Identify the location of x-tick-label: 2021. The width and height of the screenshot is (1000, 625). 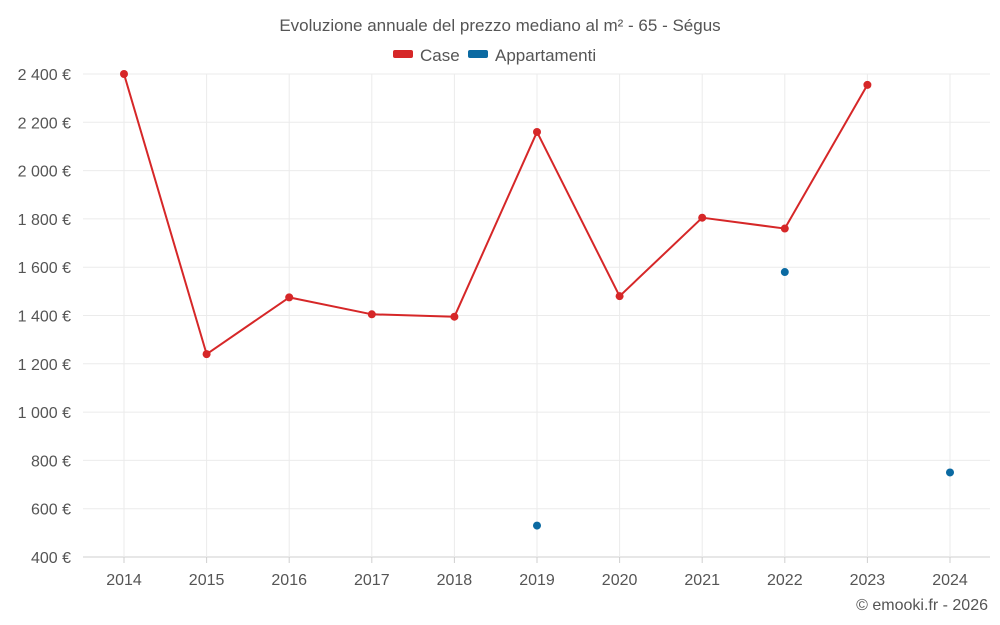
(702, 580).